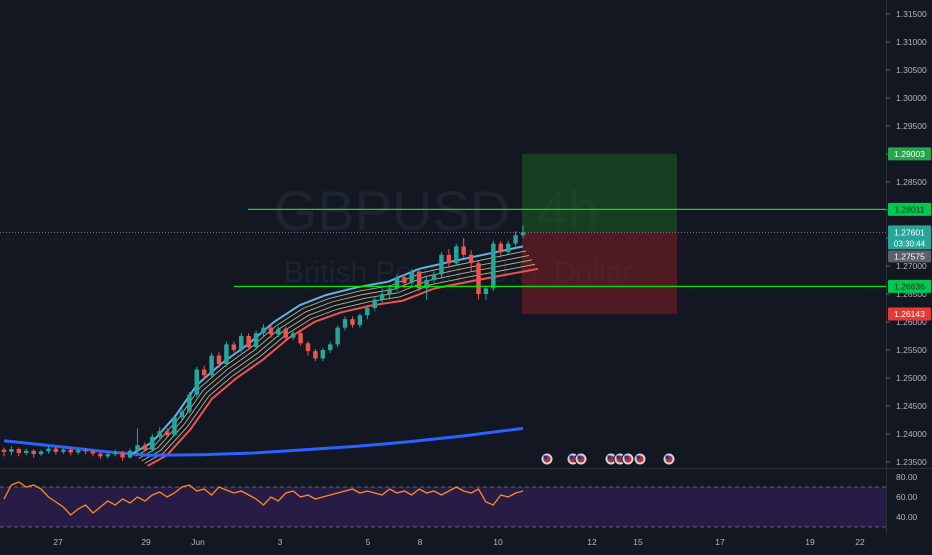 Image resolution: width=932 pixels, height=555 pixels. I want to click on time-tick-label: 27, so click(58, 542).